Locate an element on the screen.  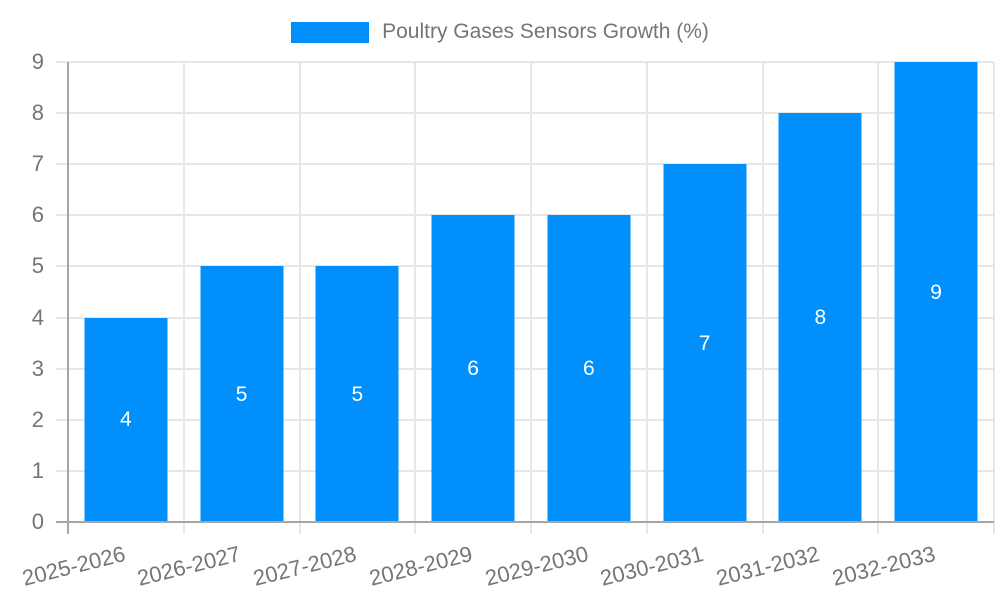
chart-legend: Poultry Gases Sensors Growth (%) is located at coordinates (500, 32).